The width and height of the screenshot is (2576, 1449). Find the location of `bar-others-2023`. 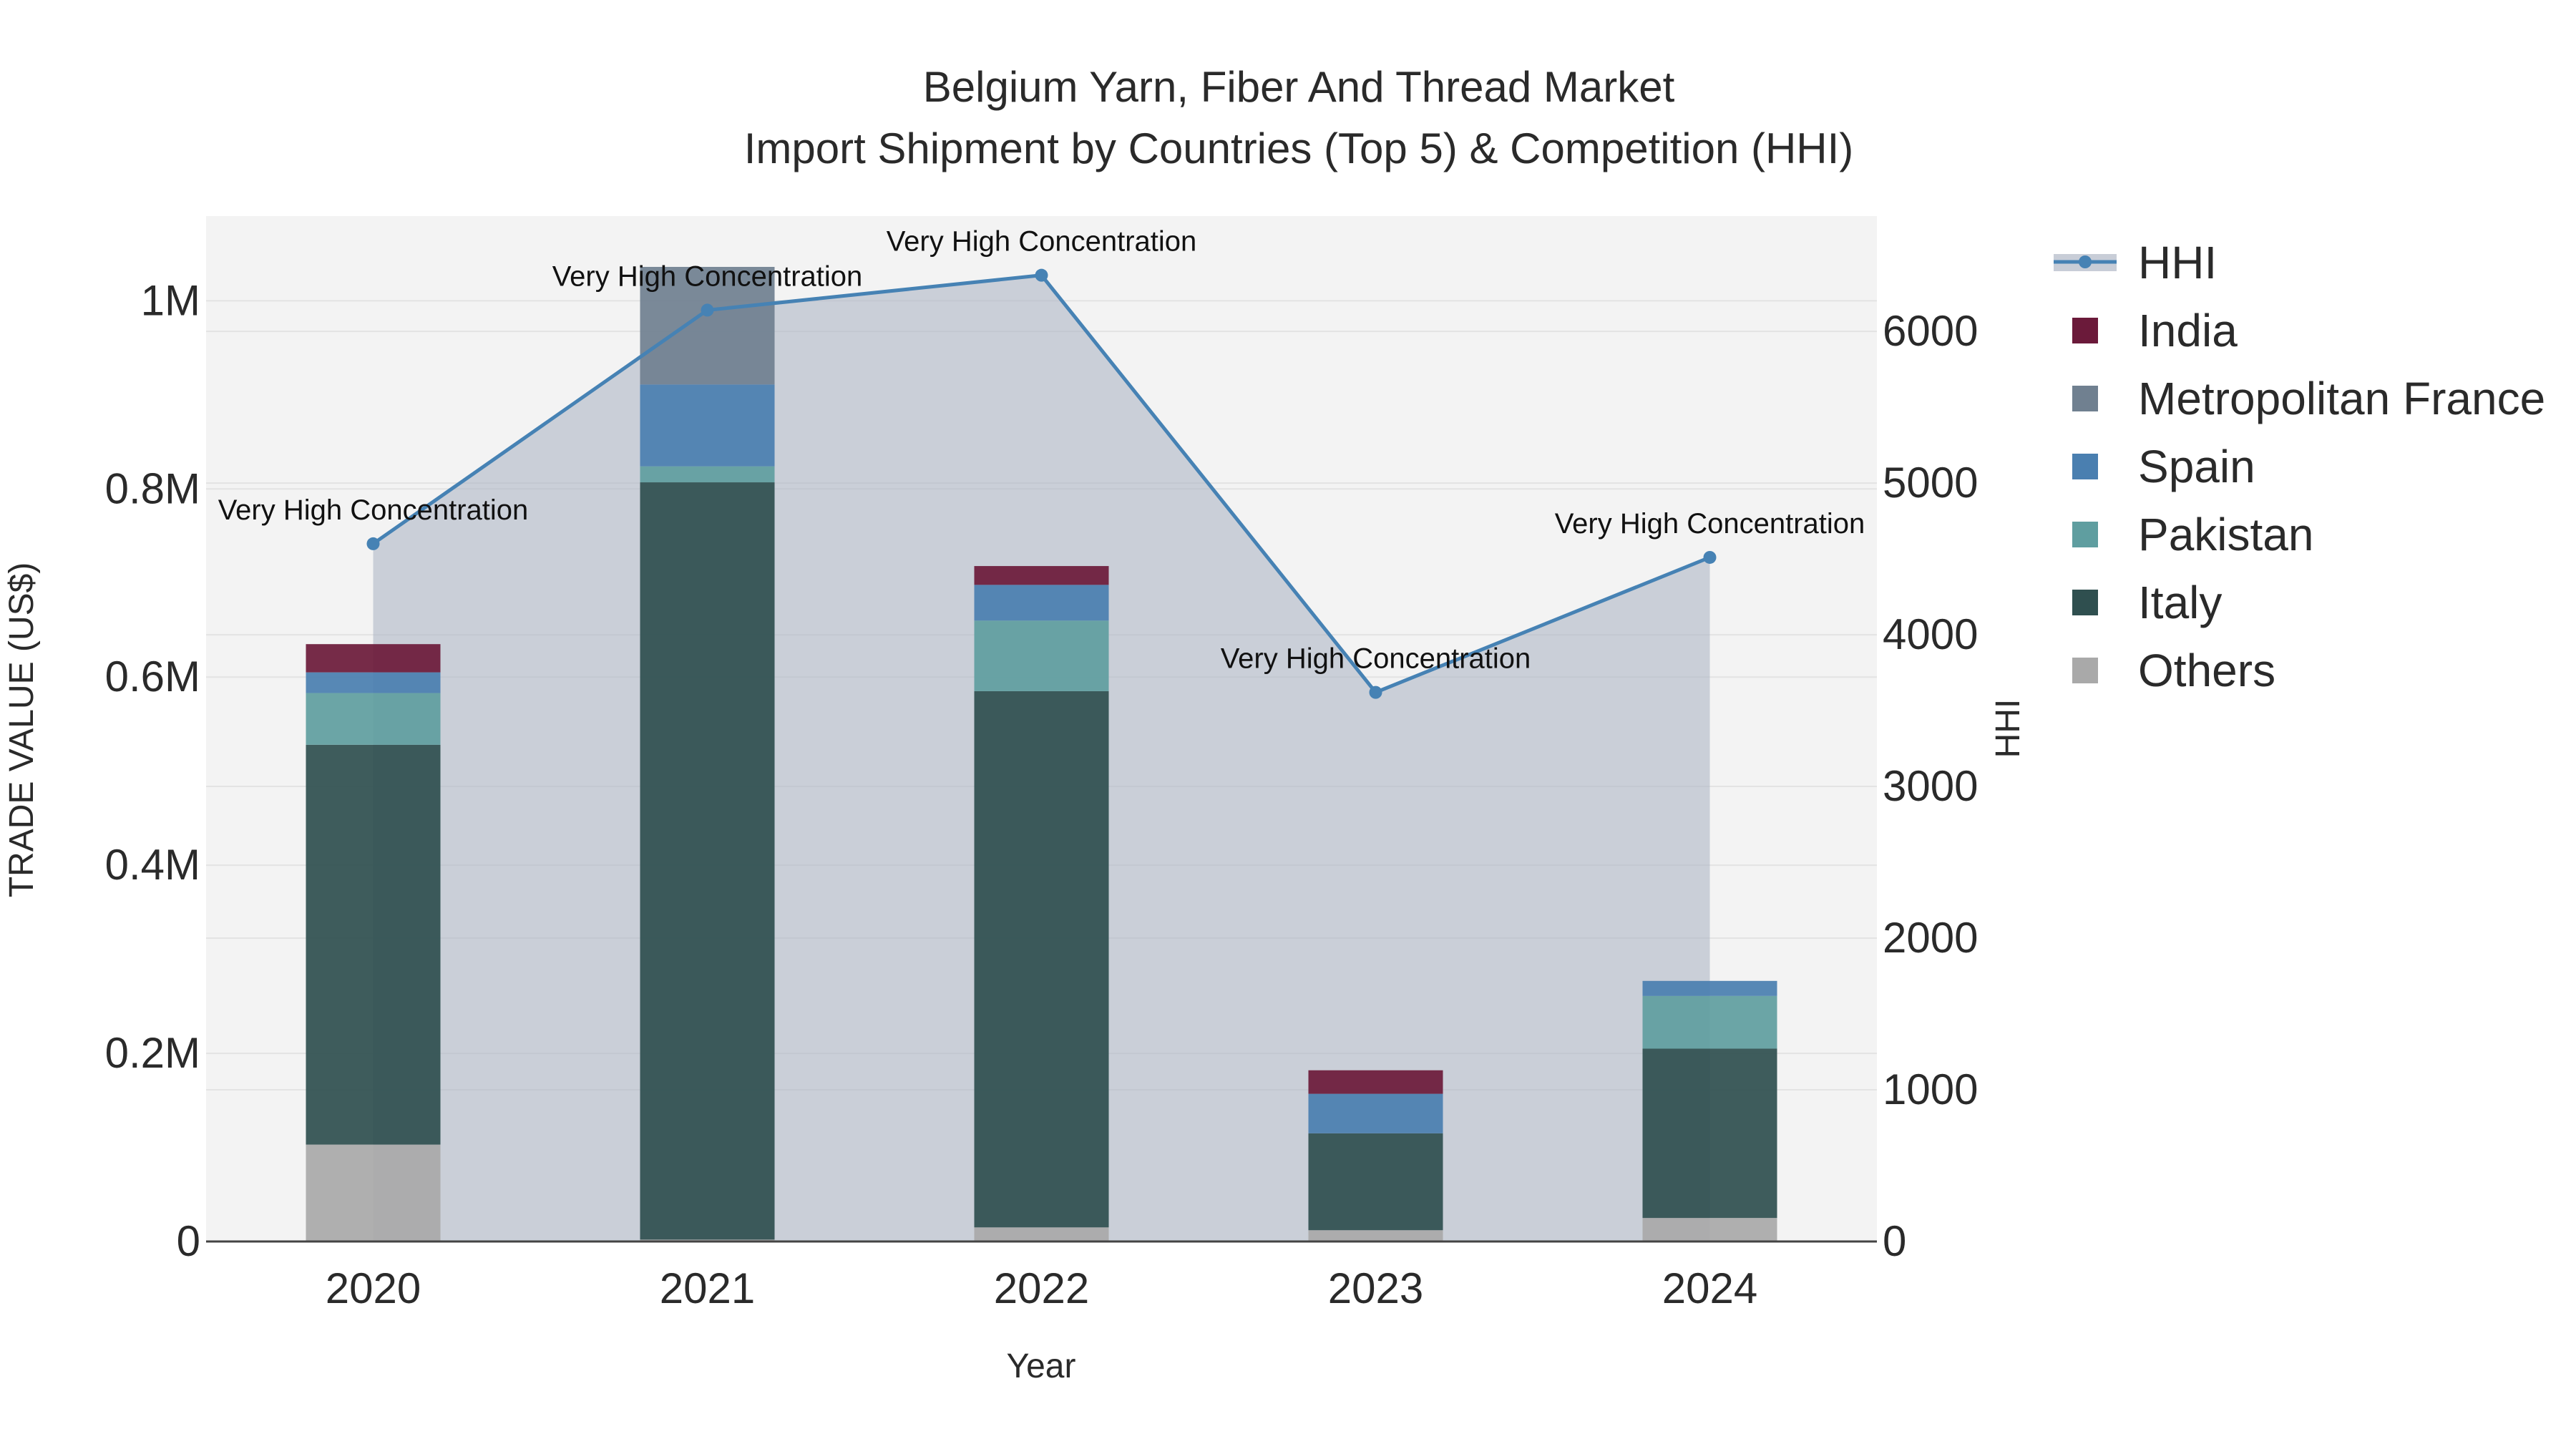

bar-others-2023 is located at coordinates (1375, 1235).